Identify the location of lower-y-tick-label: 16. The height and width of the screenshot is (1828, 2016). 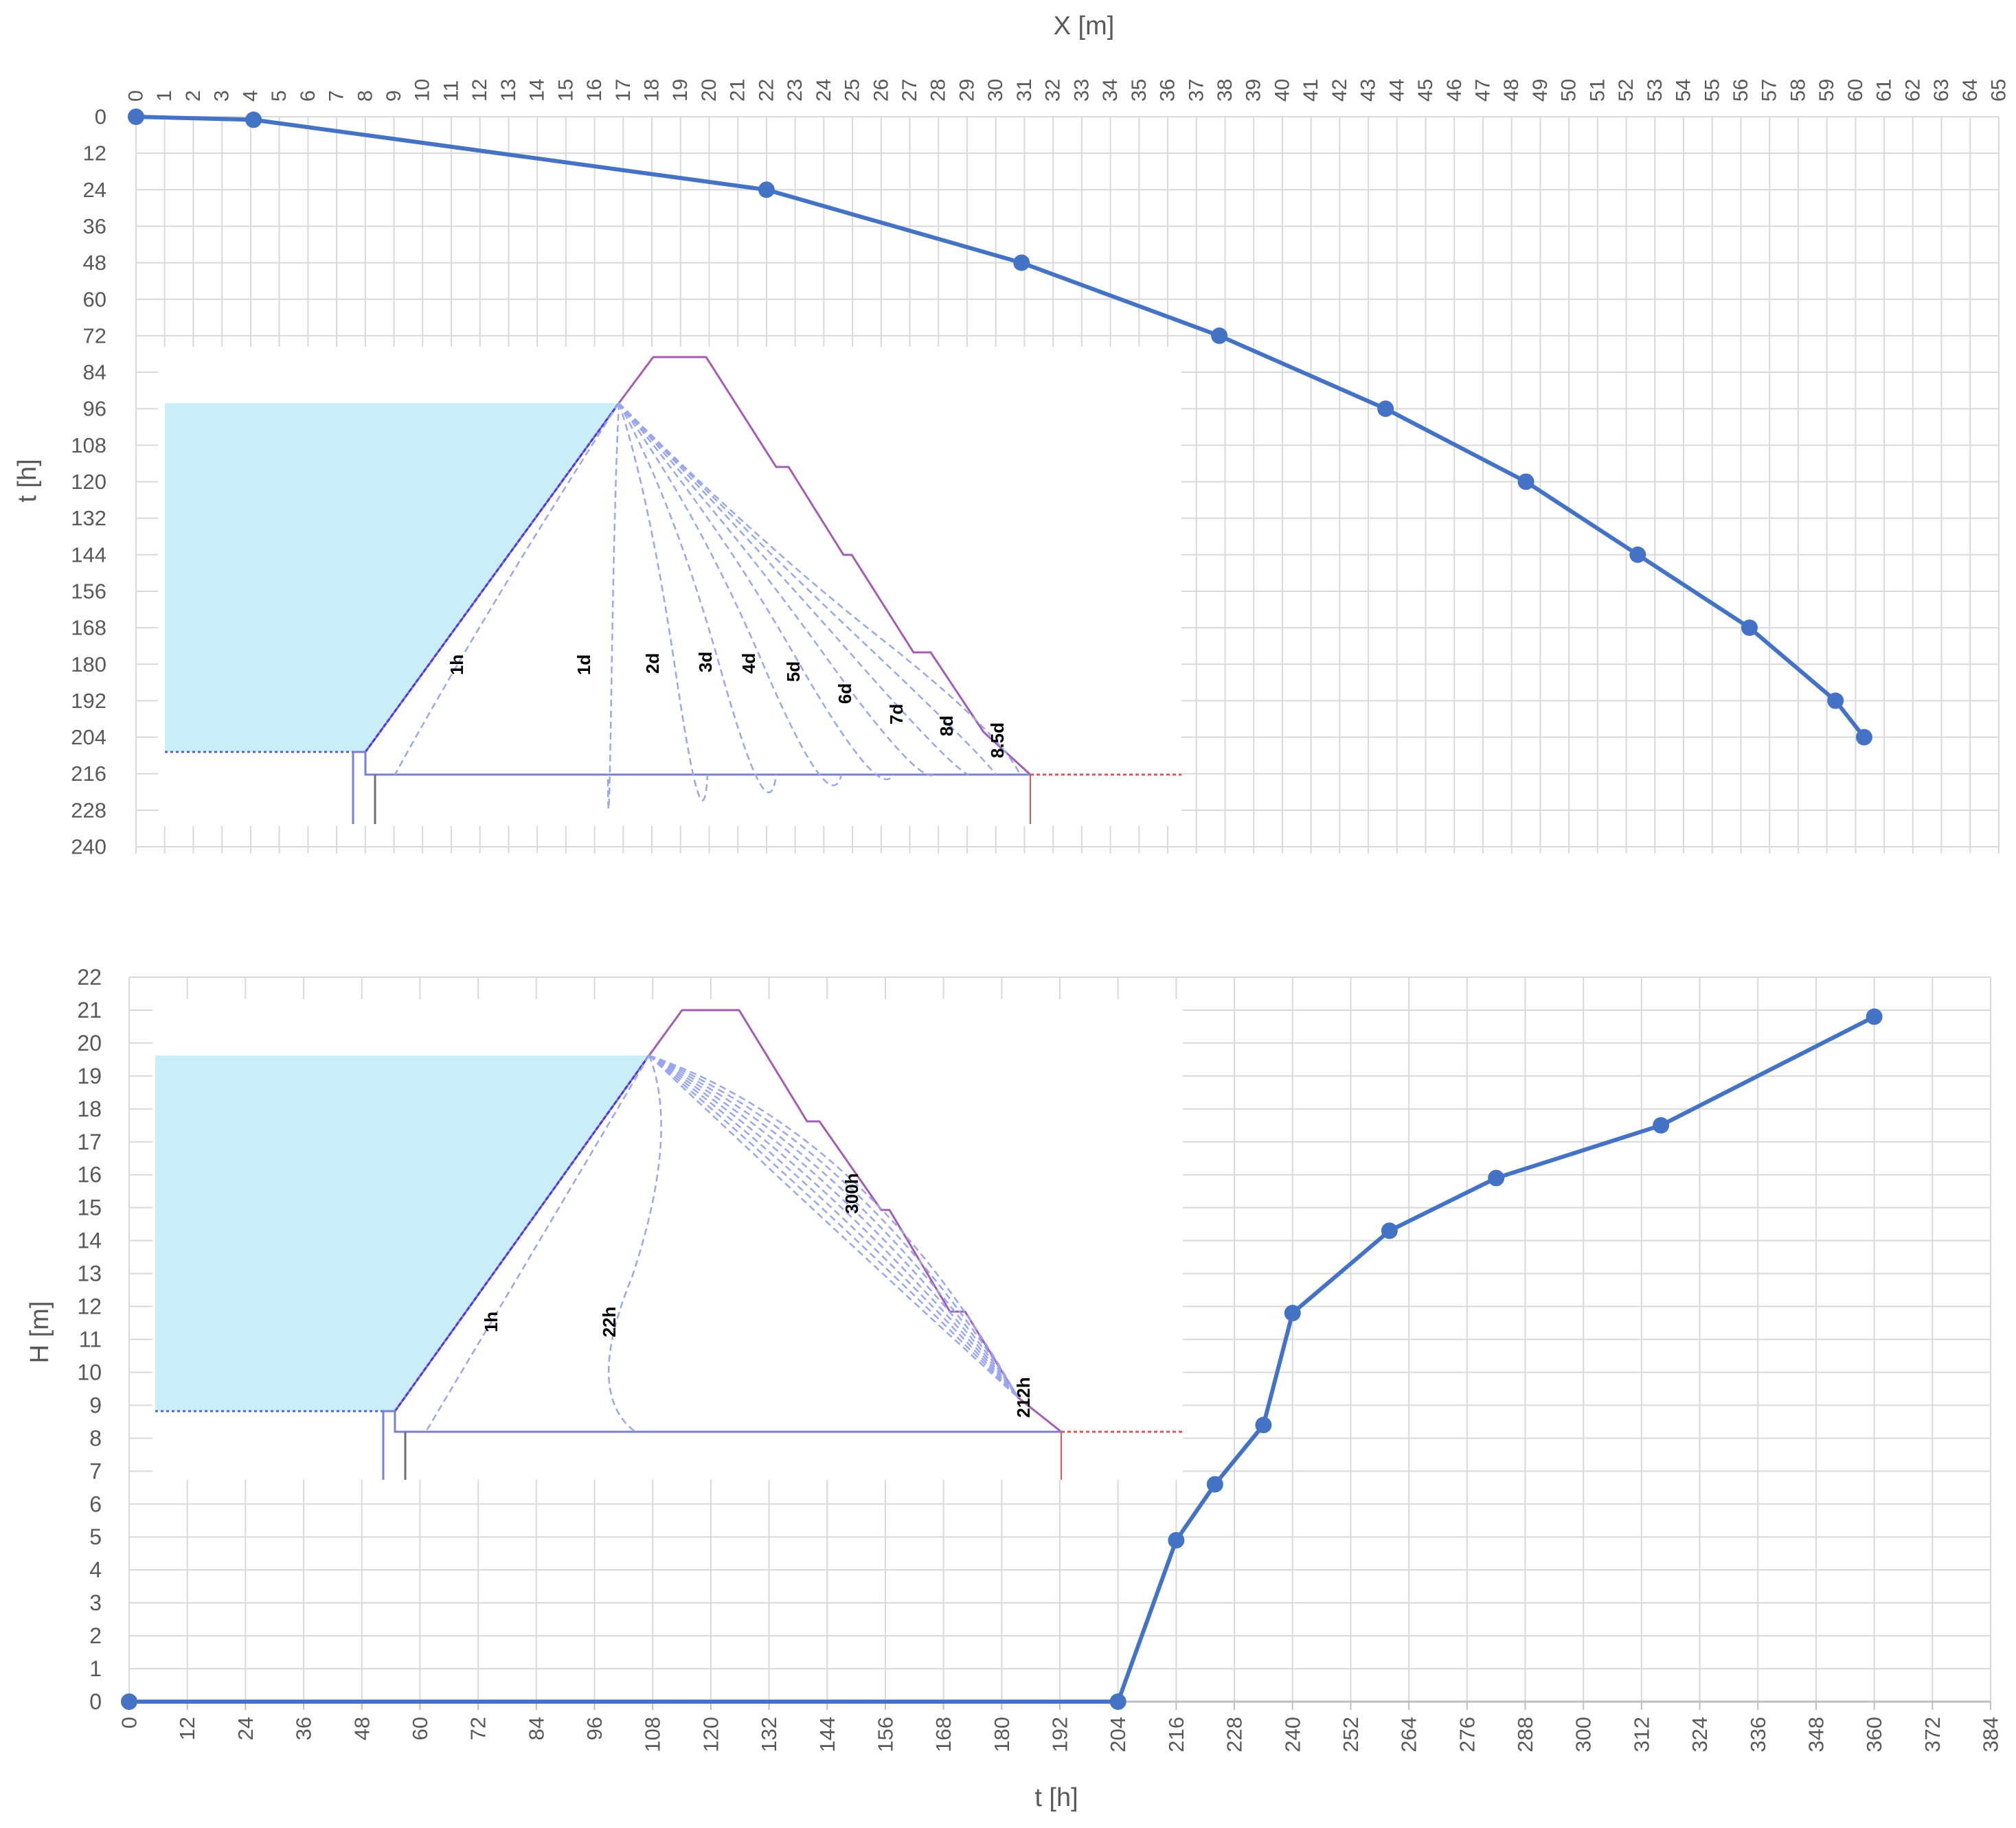
(89, 1175).